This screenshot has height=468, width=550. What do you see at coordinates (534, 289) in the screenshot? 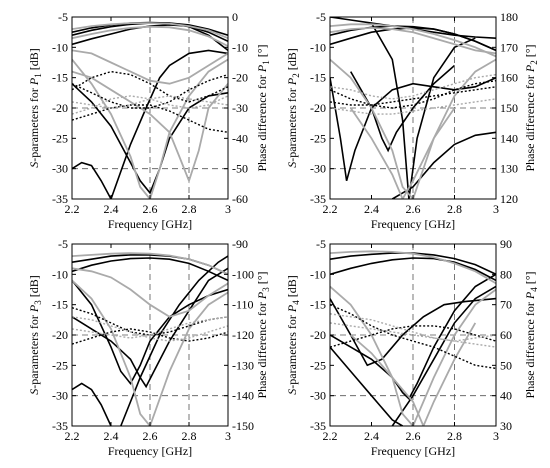
I see `y2-axis-label-sub: 4` at bounding box center [534, 289].